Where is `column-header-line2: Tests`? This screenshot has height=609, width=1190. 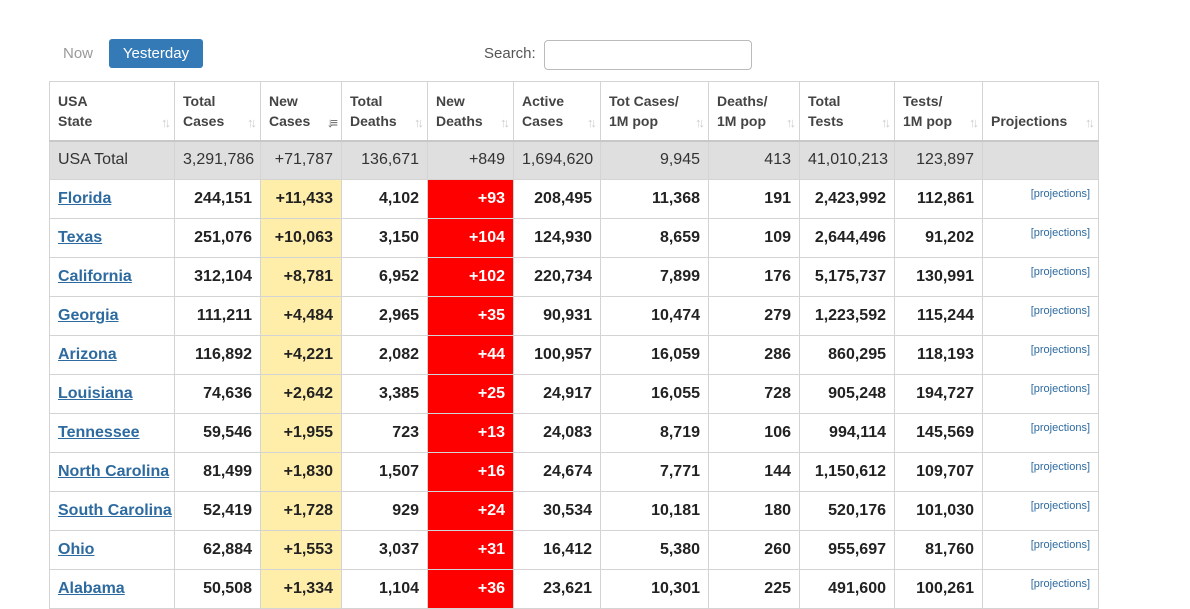 column-header-line2: Tests is located at coordinates (826, 120).